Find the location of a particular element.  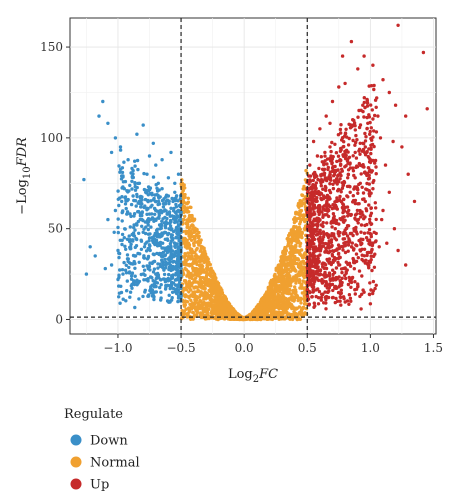

y-axis-title: −Log10FDR is located at coordinates (24, 176).